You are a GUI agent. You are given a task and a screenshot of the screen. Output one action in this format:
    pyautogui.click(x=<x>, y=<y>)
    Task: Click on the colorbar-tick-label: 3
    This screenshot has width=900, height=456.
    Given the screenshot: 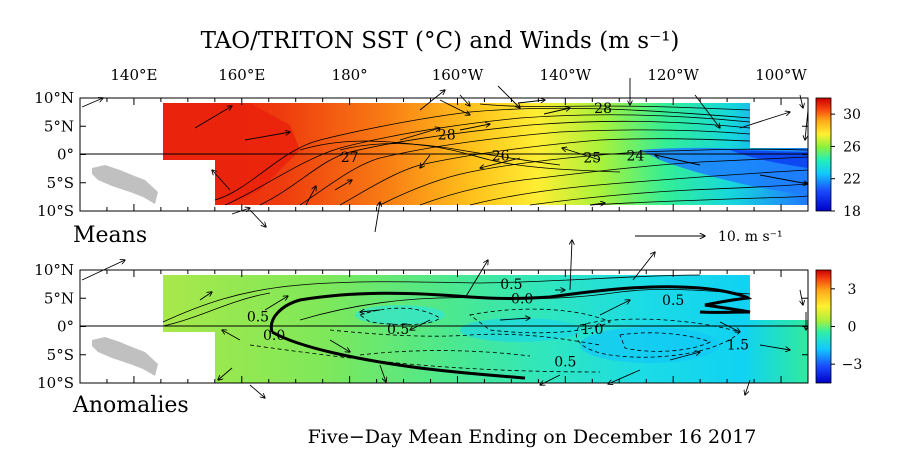 What is the action you would take?
    pyautogui.click(x=852, y=290)
    